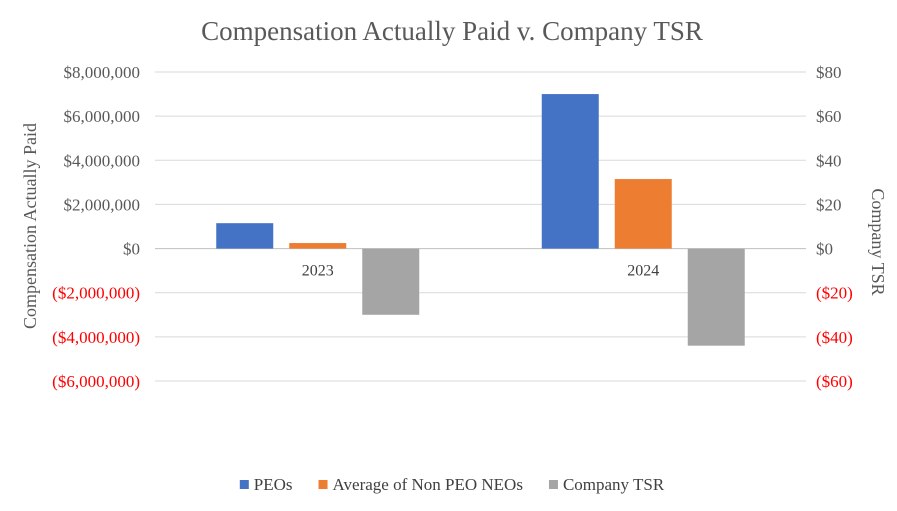  Describe the element at coordinates (102, 204) in the screenshot. I see `y-tick-label: $2,000,000` at that location.